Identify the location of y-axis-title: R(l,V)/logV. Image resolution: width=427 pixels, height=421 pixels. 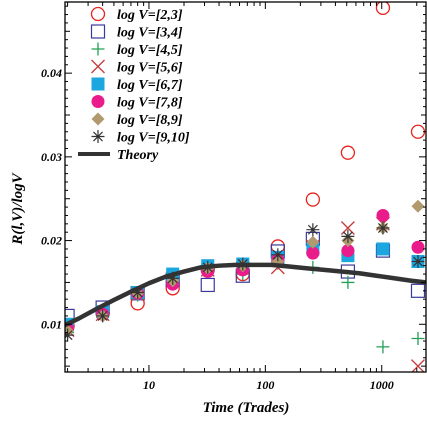
(18, 208).